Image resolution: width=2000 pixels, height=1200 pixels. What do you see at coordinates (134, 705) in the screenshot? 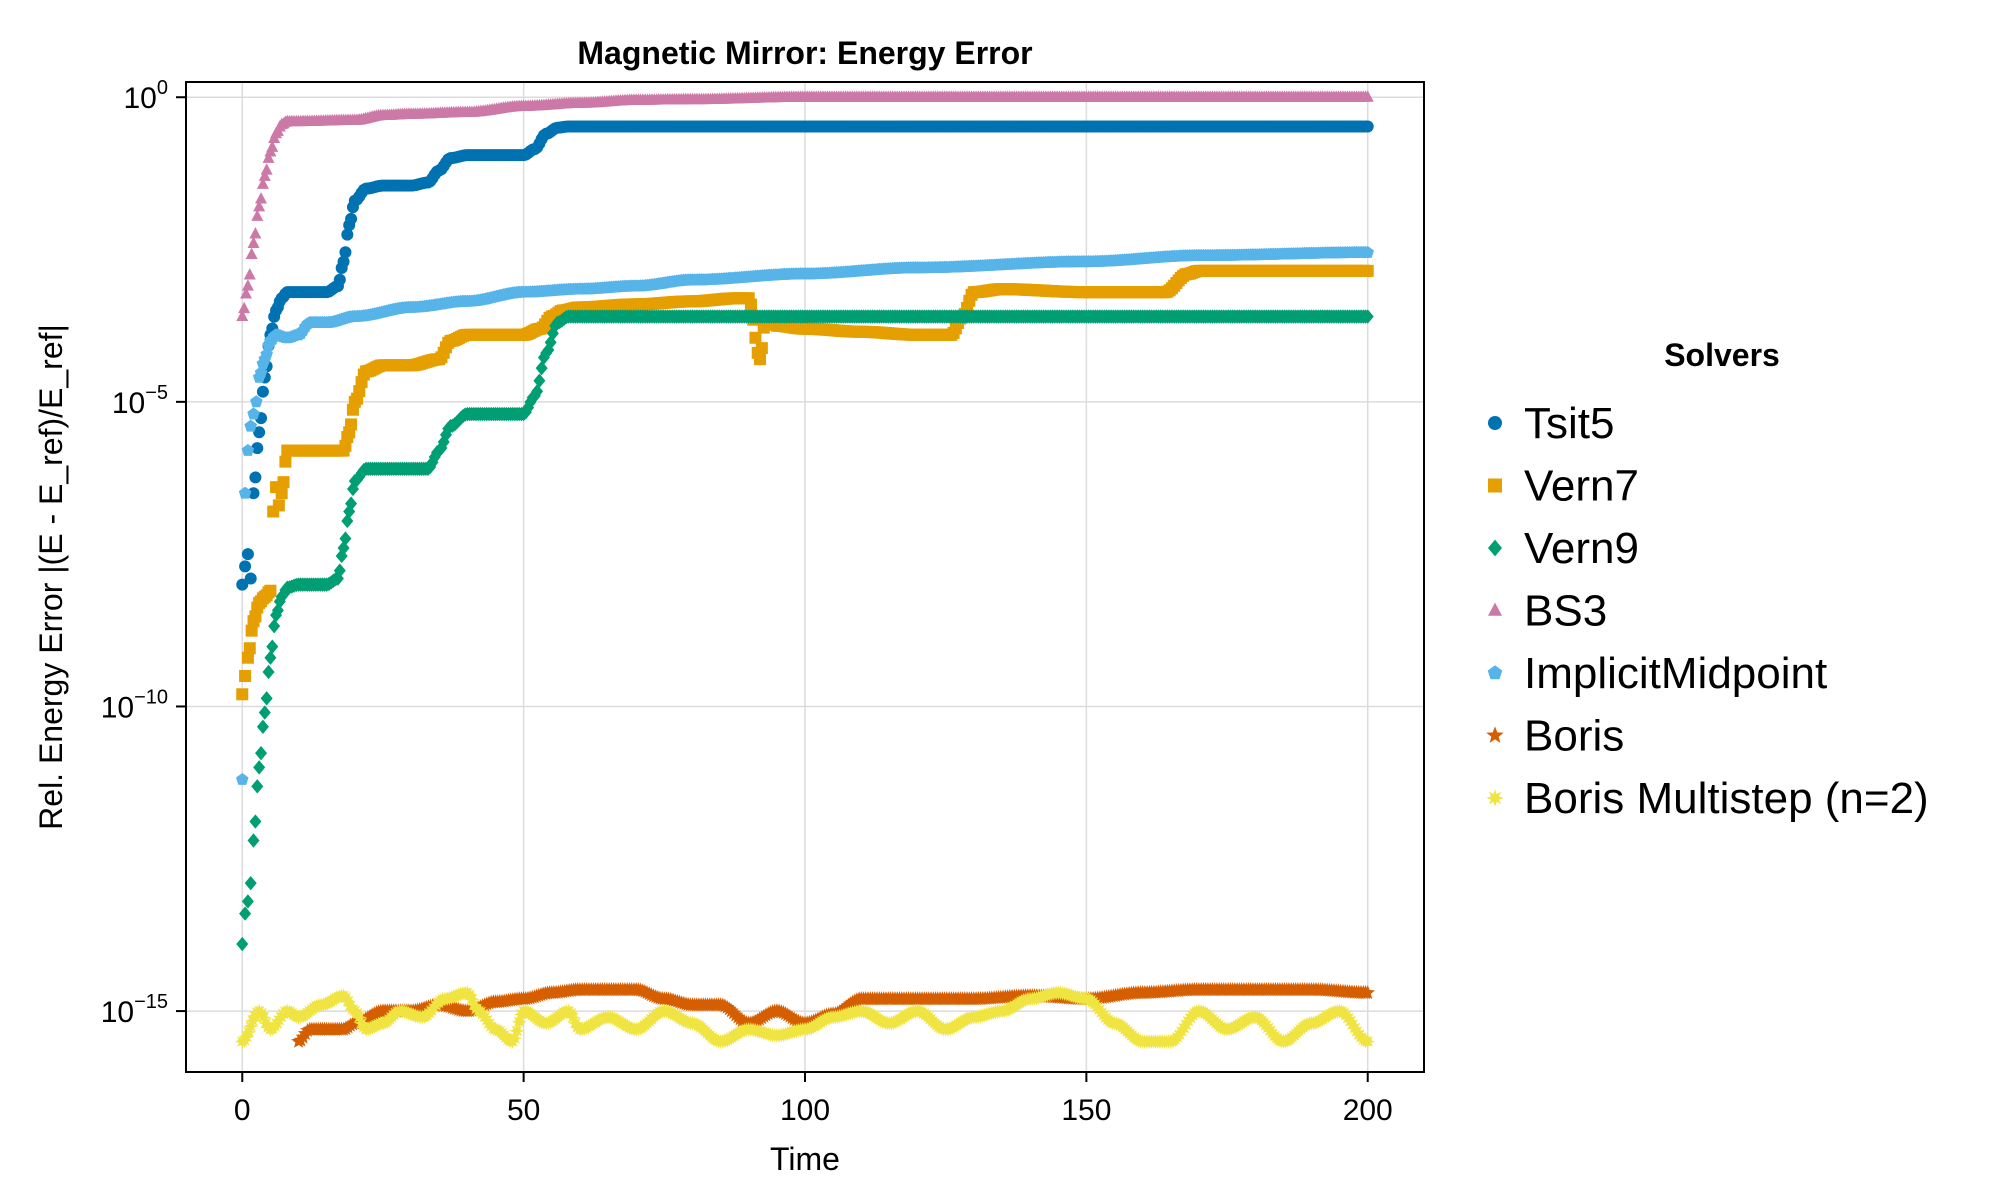
I see `y-tick-label: 10−10` at bounding box center [134, 705].